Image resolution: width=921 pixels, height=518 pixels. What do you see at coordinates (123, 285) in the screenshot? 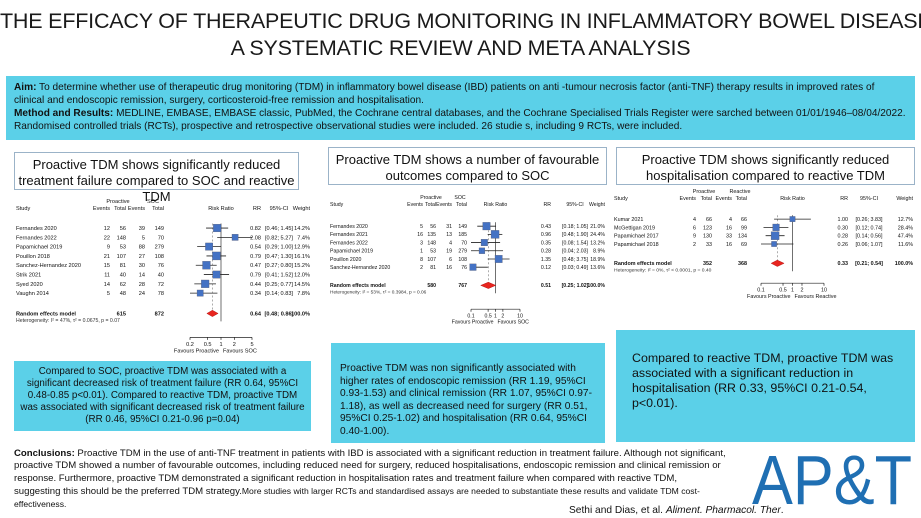
I see `study-total-experimental: 62` at bounding box center [123, 285].